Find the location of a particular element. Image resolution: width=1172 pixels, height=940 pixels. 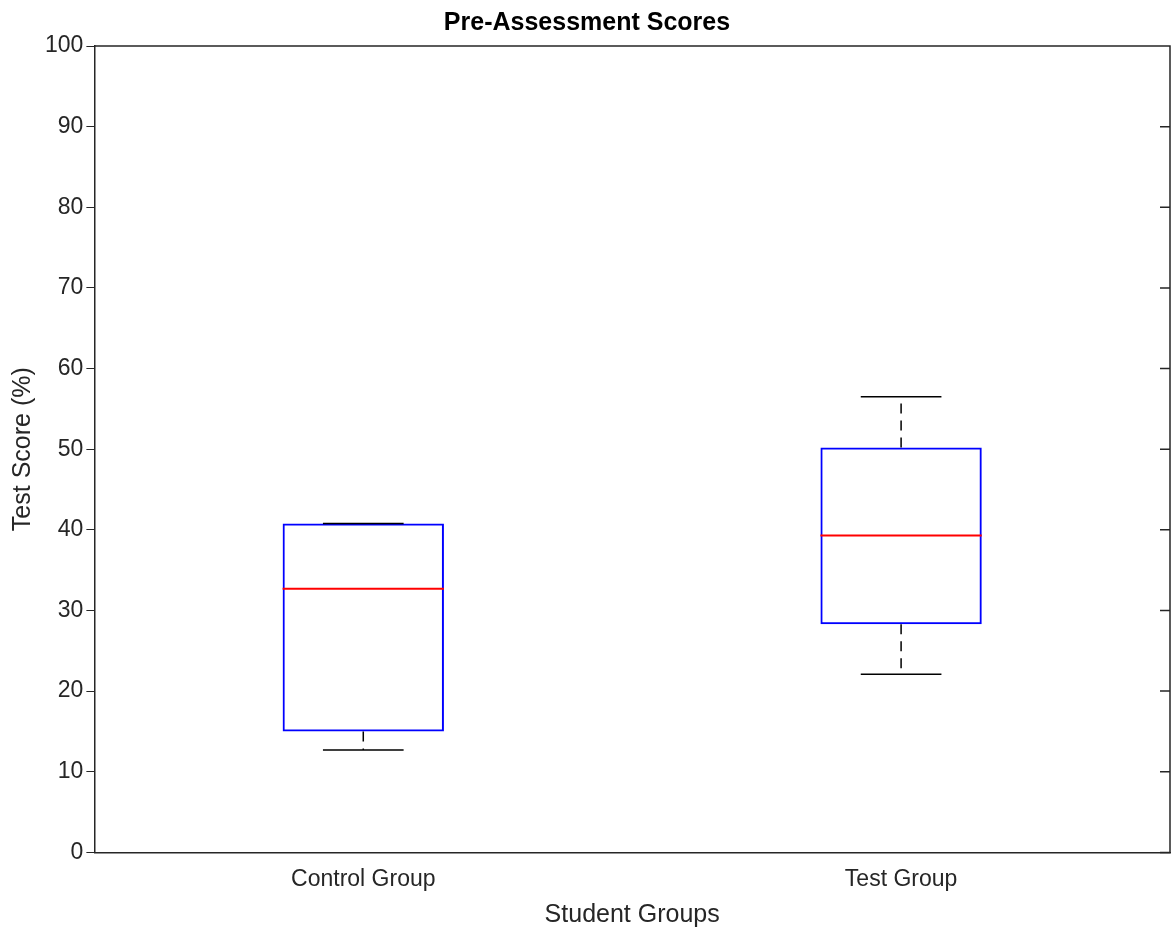

y-tick-label: 20 is located at coordinates (70, 689).